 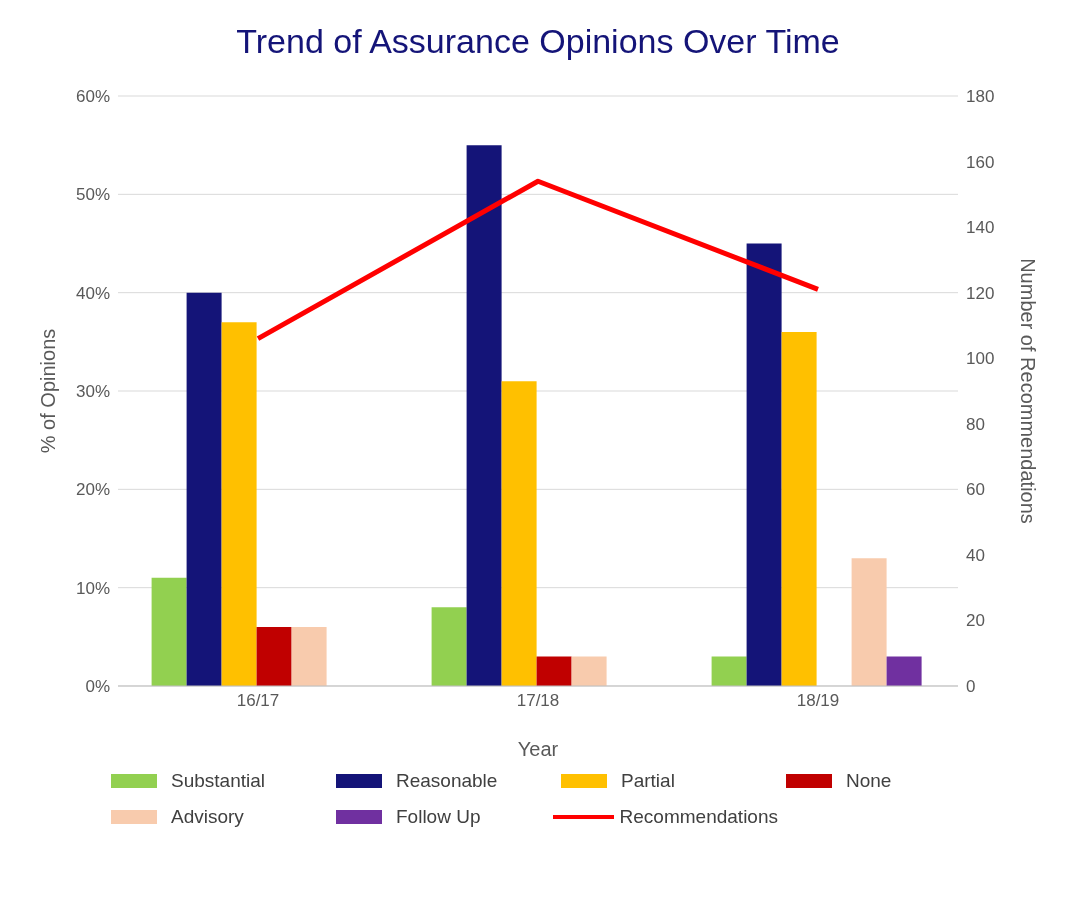 What do you see at coordinates (438, 817) in the screenshot?
I see `legend-label: Follow Up` at bounding box center [438, 817].